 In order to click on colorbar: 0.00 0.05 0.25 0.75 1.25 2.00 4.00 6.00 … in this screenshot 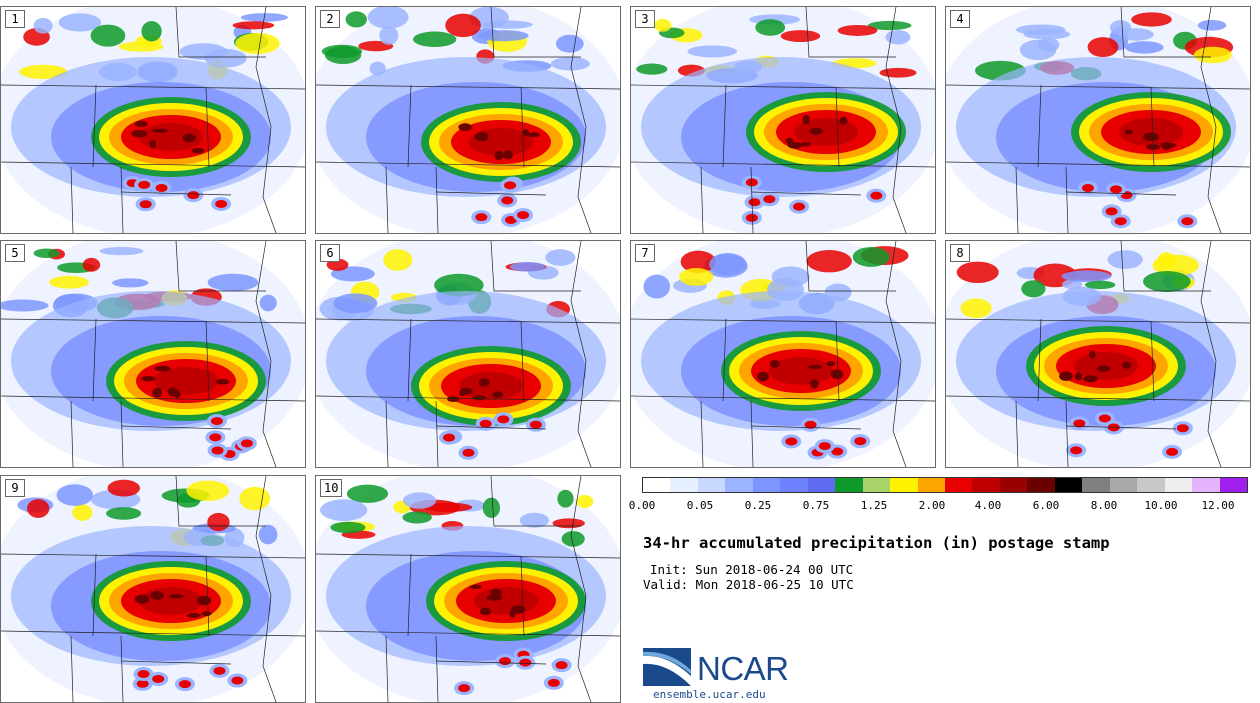, I will do `click(938, 497)`.